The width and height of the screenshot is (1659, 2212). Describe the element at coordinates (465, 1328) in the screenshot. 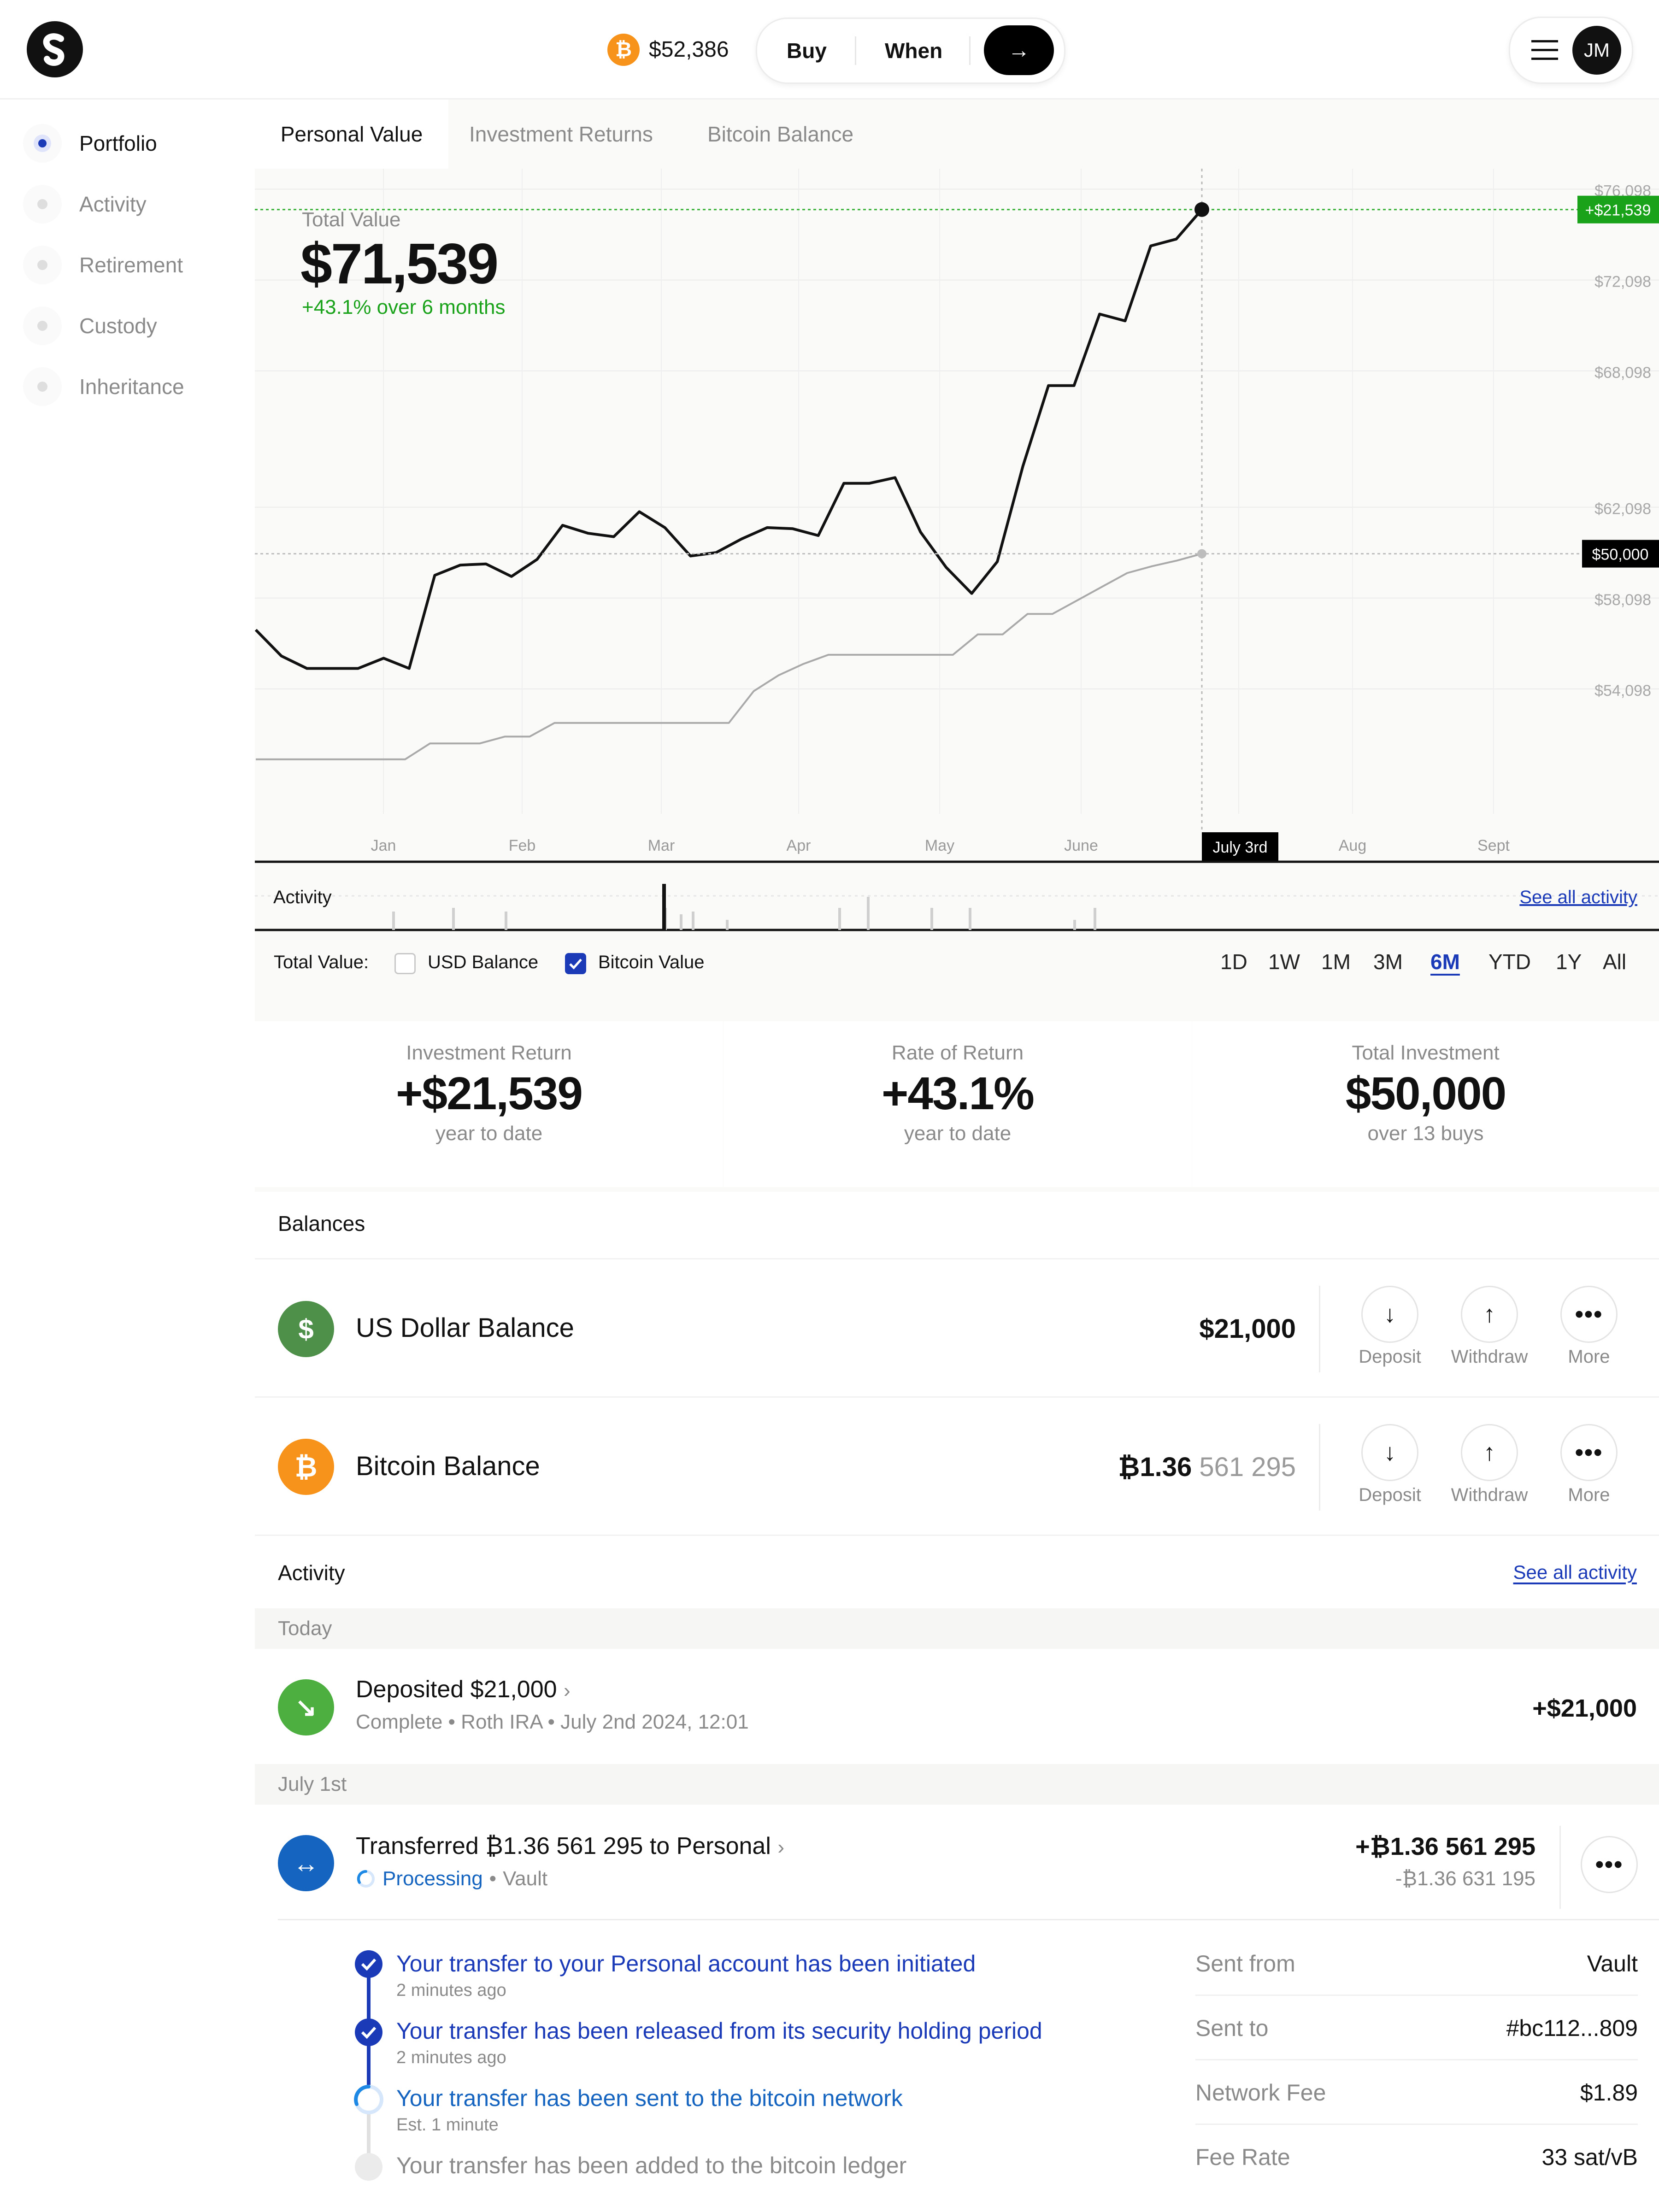

I see `usd-balance-name: US Dollar Balance` at that location.